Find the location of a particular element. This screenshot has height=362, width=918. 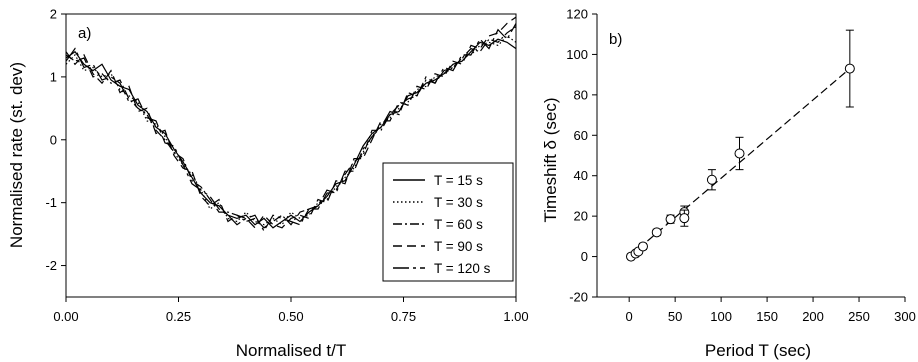

y-tick-label: 2 is located at coordinates (53, 14).